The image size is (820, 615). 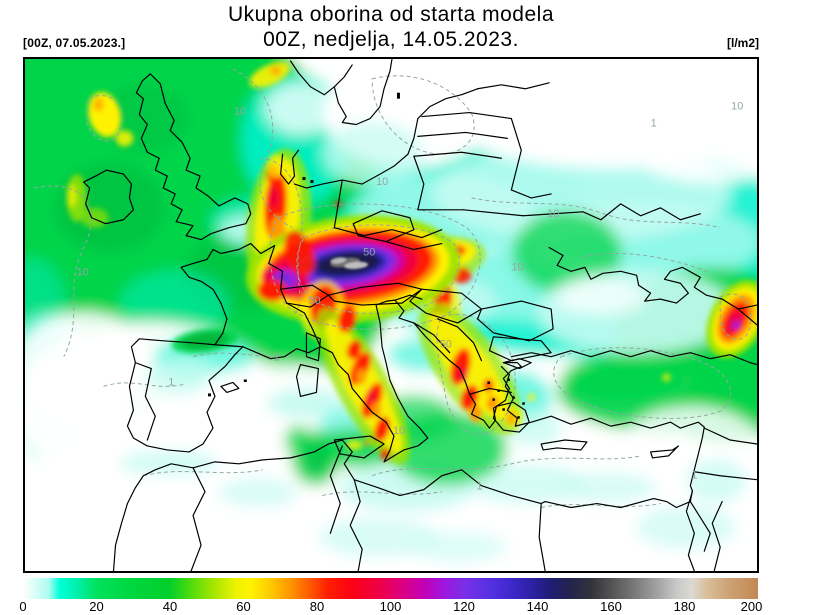 What do you see at coordinates (464, 606) in the screenshot?
I see `colorbar-tick: 120` at bounding box center [464, 606].